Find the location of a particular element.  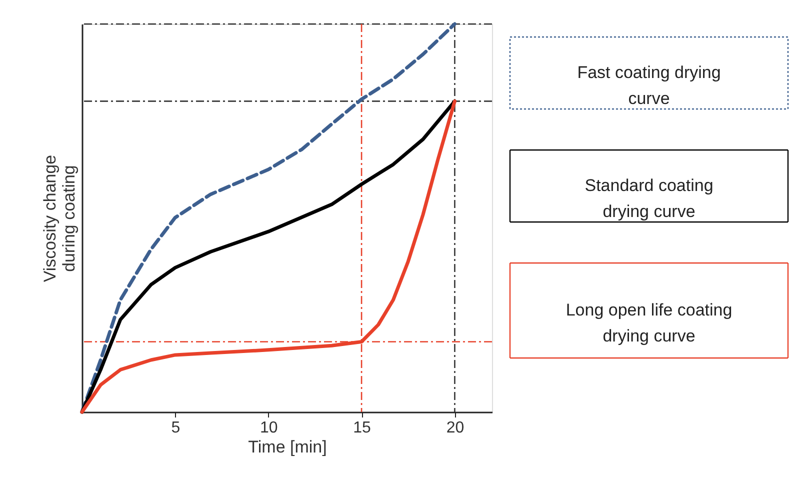

x-tick-label: 5 is located at coordinates (175, 428).